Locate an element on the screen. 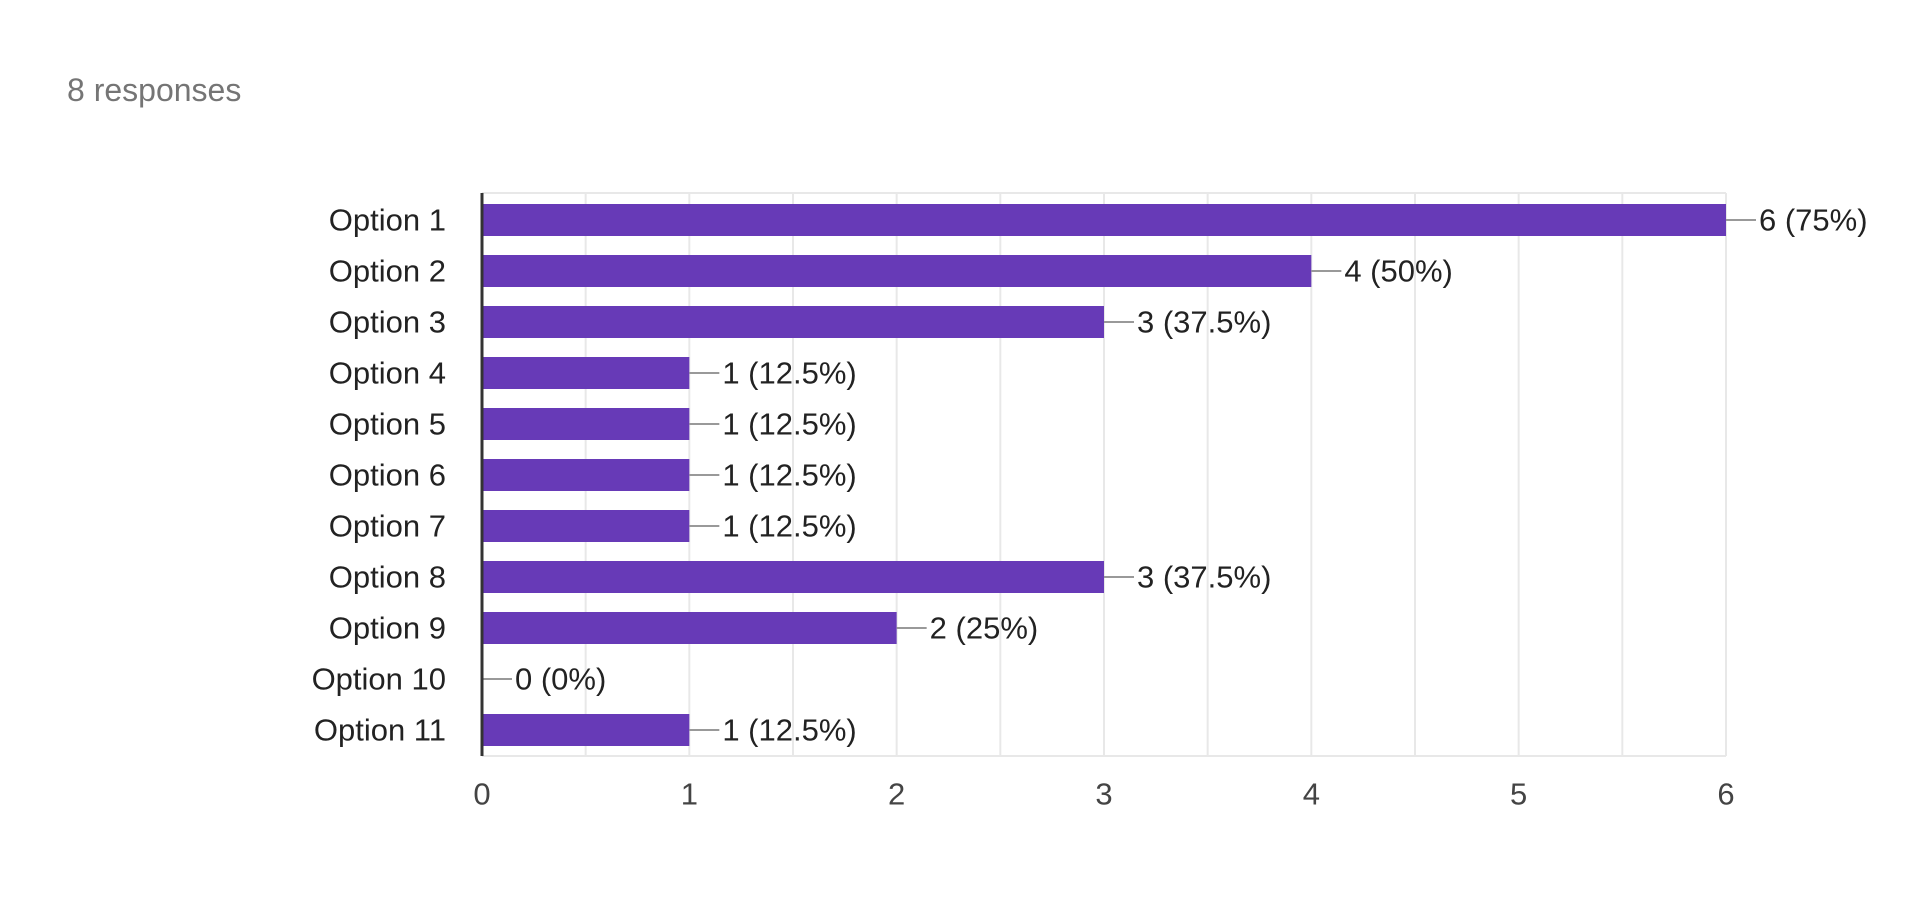 Image resolution: width=1920 pixels, height=922 pixels. category-label: Option 11 is located at coordinates (380, 730).